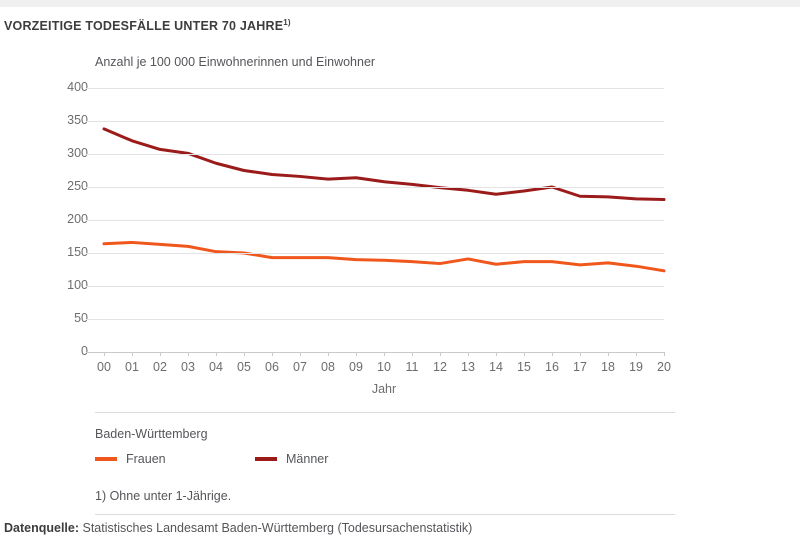 This screenshot has height=539, width=800. What do you see at coordinates (77, 186) in the screenshot?
I see `y-axis-tick-label: 250` at bounding box center [77, 186].